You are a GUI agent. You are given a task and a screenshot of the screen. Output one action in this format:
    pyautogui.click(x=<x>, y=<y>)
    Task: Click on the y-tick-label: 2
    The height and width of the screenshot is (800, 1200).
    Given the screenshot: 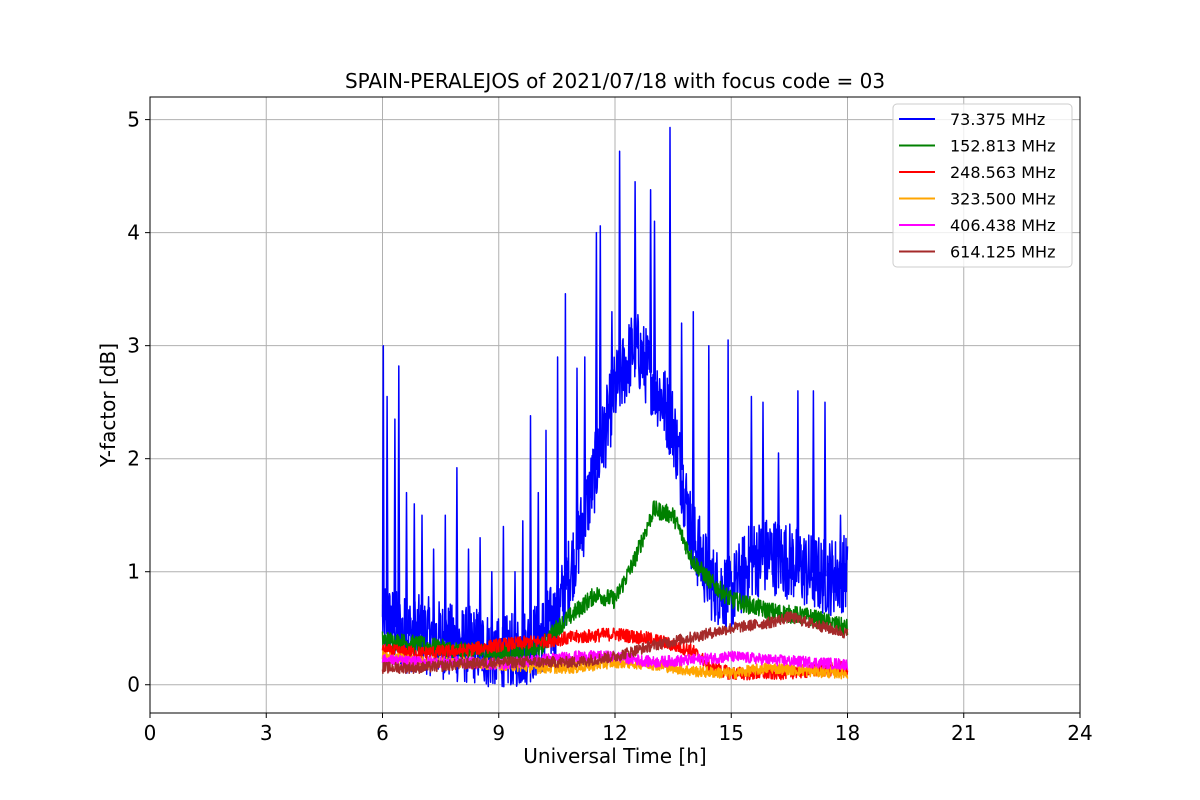 What is the action you would take?
    pyautogui.click(x=133, y=459)
    